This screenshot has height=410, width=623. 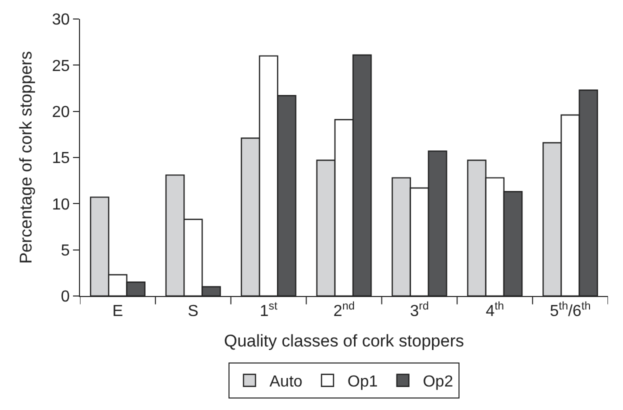 I want to click on y-tick-label: 5, so click(x=65, y=251).